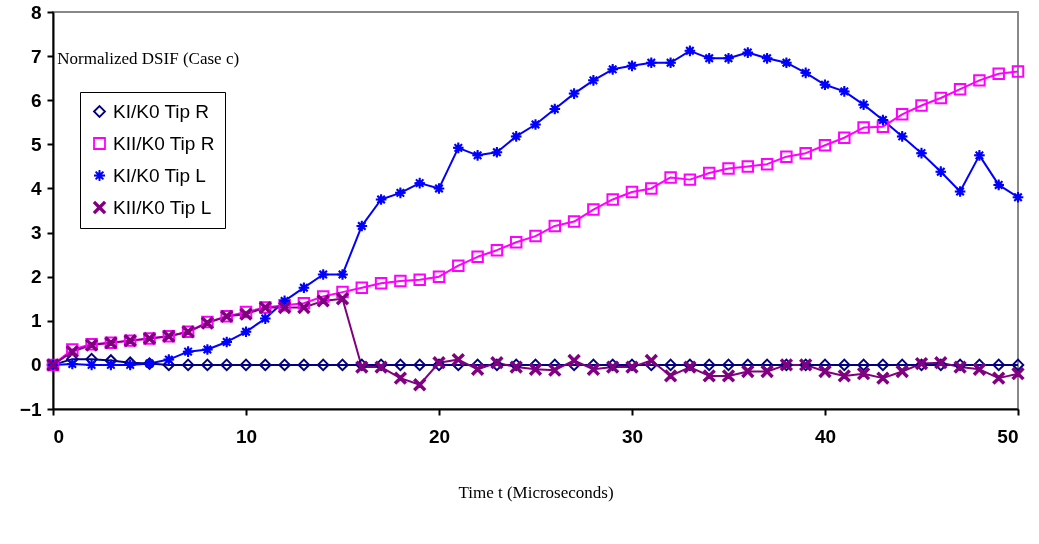 The width and height of the screenshot is (1039, 544). Describe the element at coordinates (632, 436) in the screenshot. I see `x-tick-label: 30` at that location.